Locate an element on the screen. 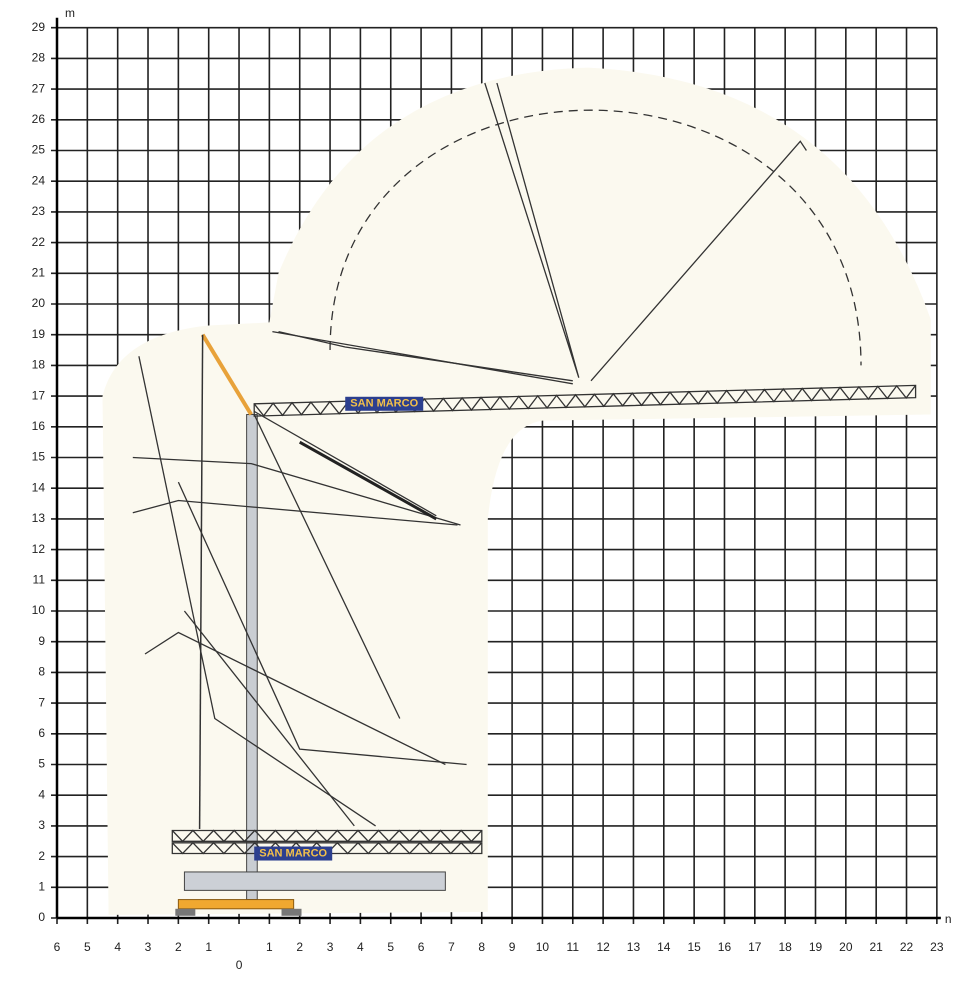  x-tick-label: 17 is located at coordinates (755, 947).